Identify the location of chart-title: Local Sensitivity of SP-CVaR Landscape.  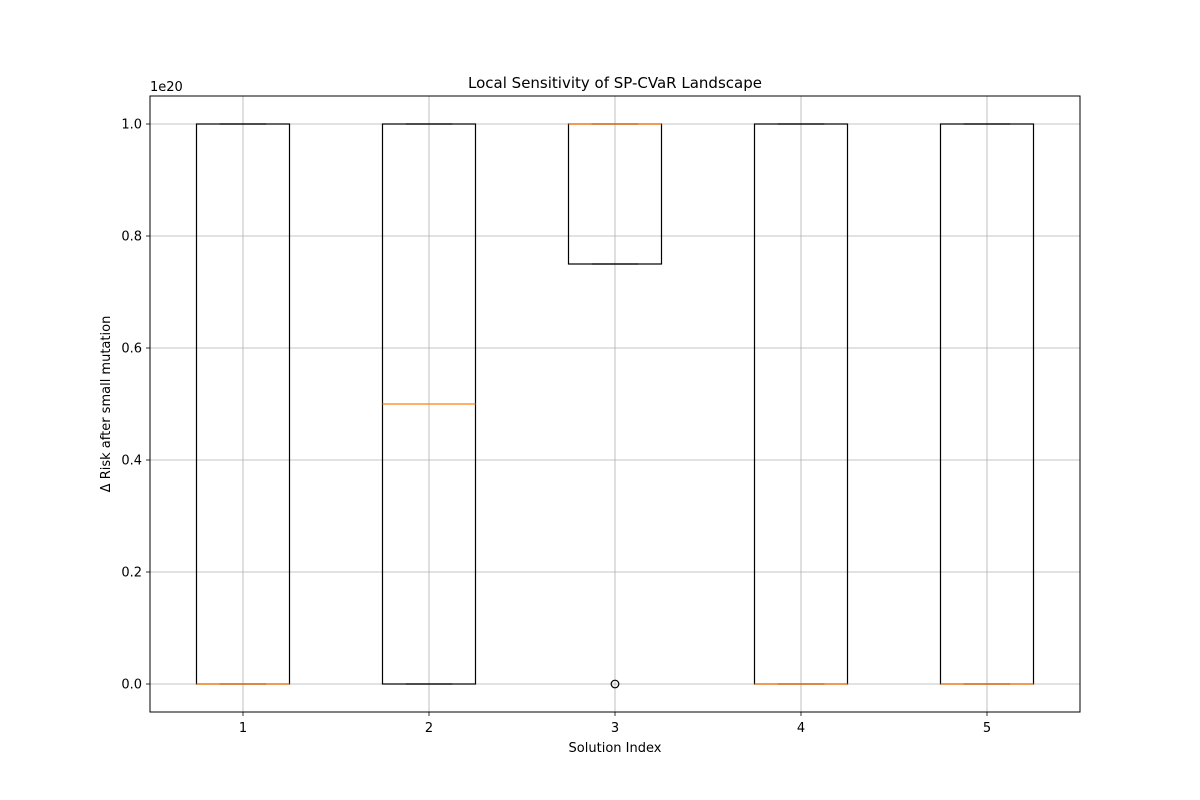
(615, 83).